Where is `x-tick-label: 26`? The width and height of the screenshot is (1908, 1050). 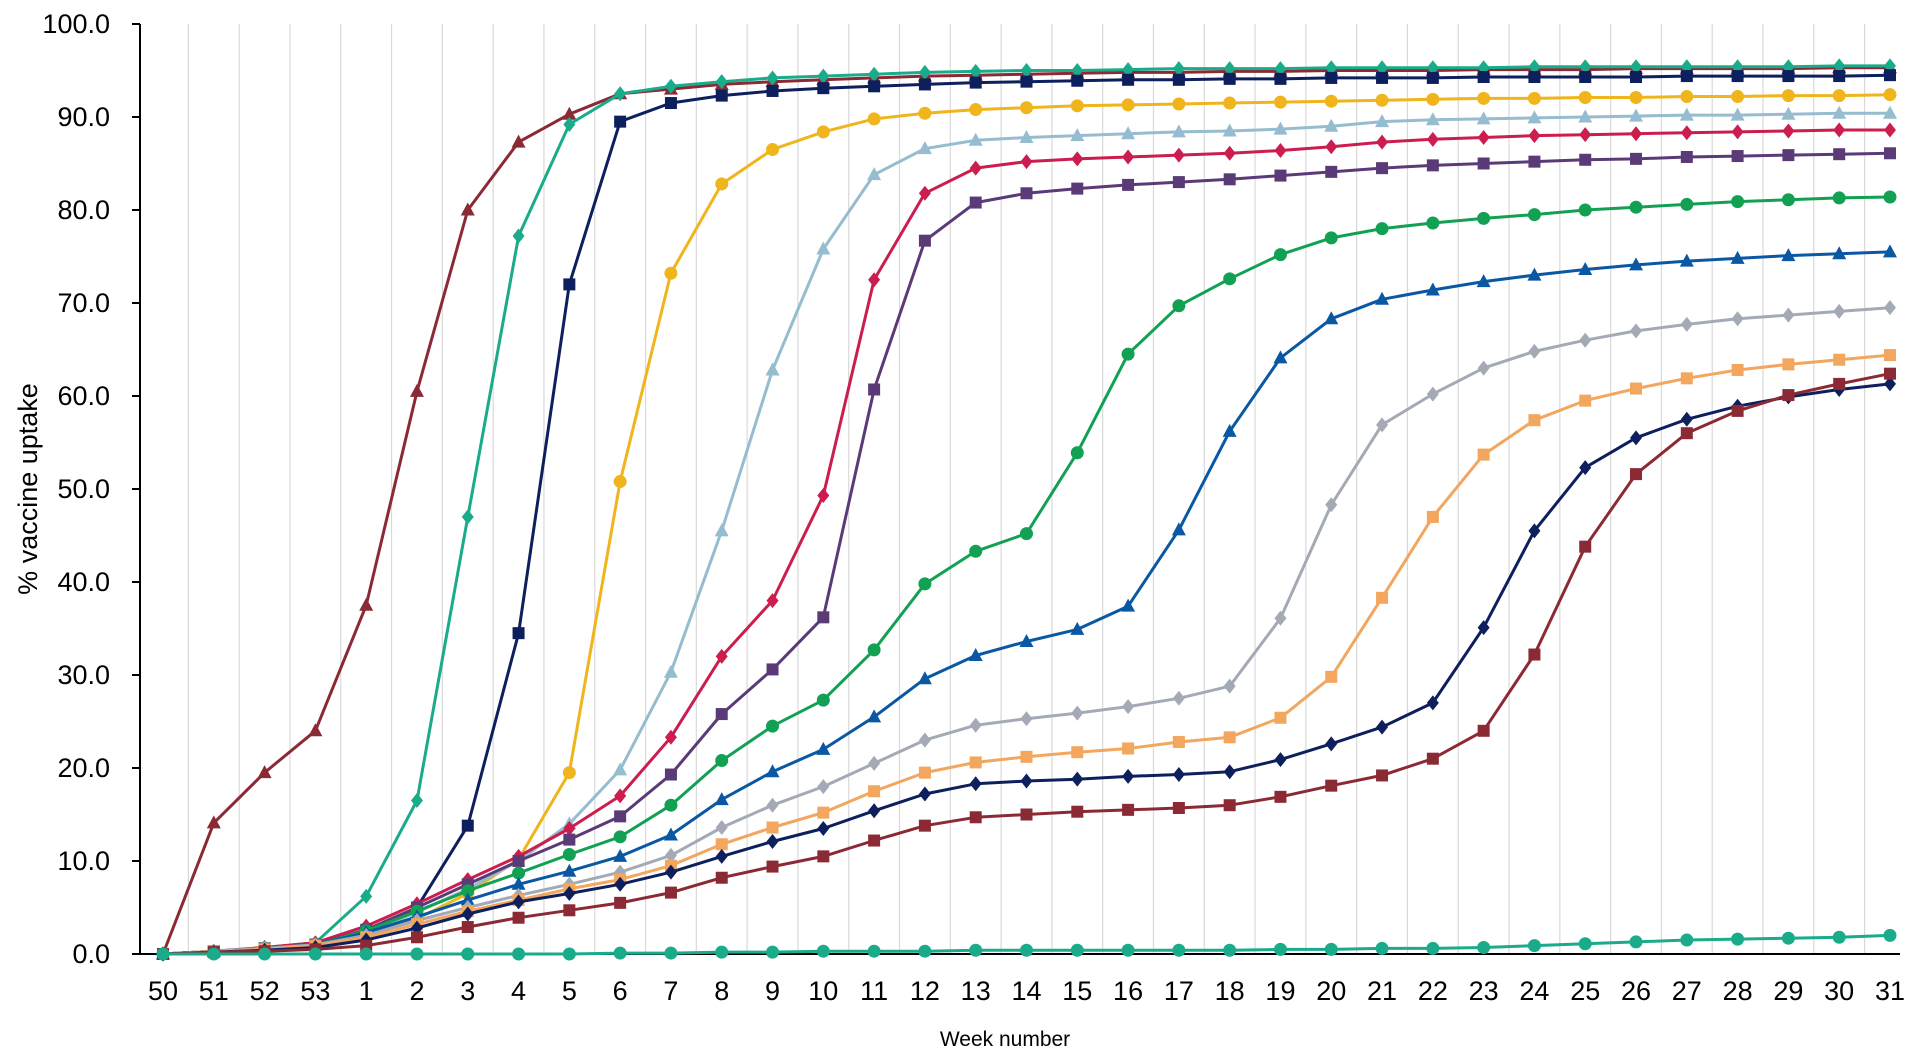 x-tick-label: 26 is located at coordinates (1636, 991).